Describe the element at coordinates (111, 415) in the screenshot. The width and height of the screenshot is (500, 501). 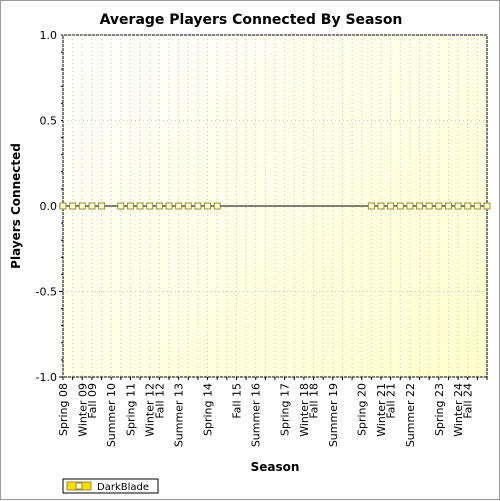
I see `x-tick-label: Summer 10` at that location.